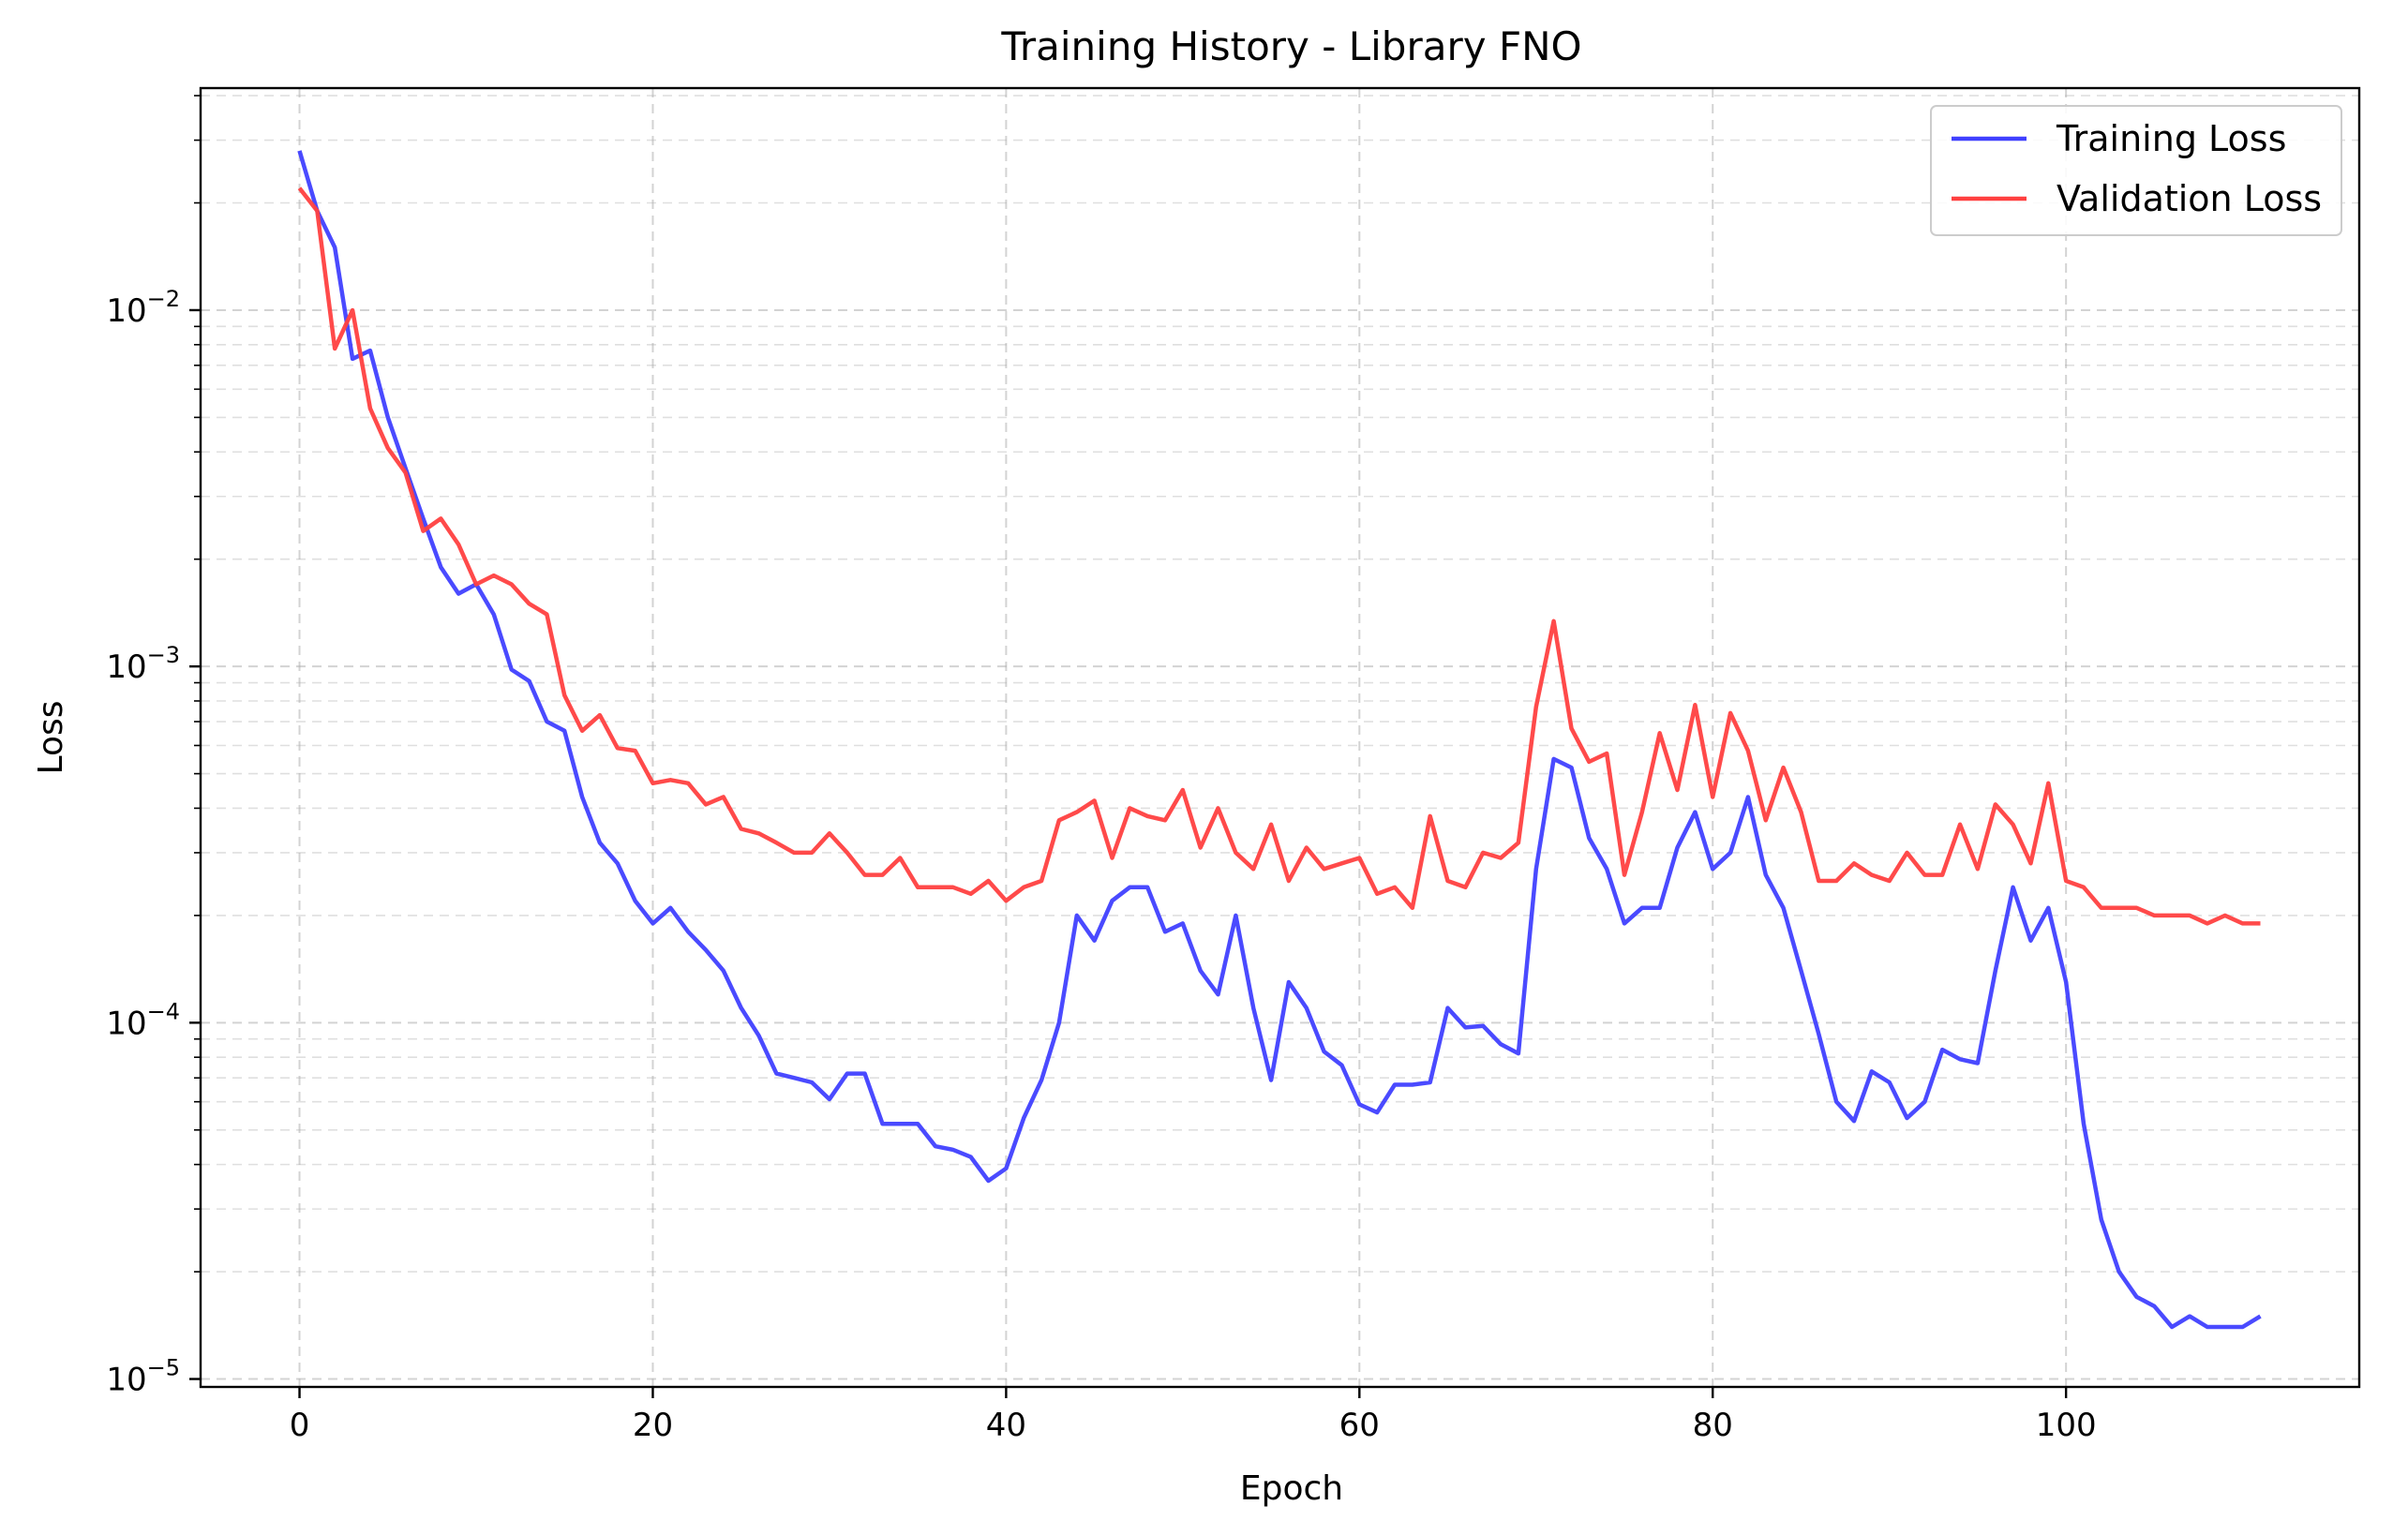  What do you see at coordinates (143, 308) in the screenshot?
I see `y-tick-label: 10⁻²` at bounding box center [143, 308].